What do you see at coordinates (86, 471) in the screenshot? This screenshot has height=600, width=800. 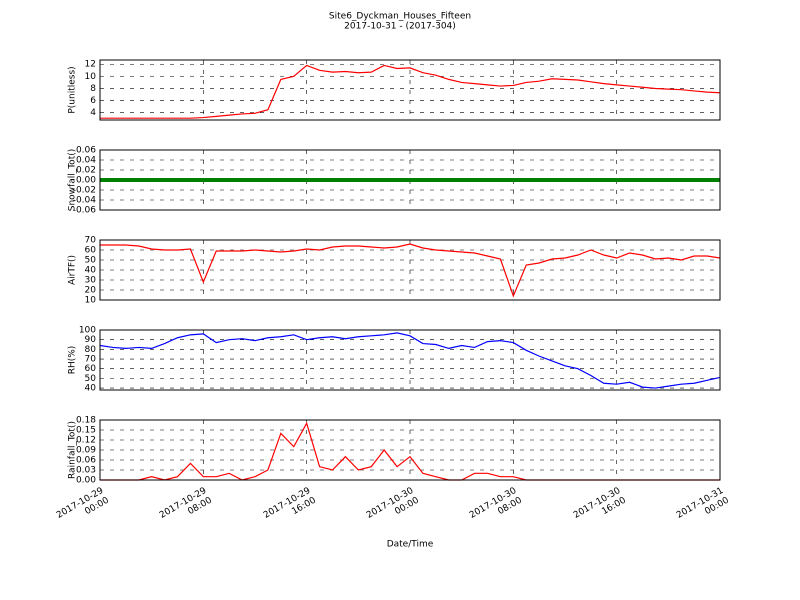 I see `y-tick-label: 0.03` at bounding box center [86, 471].